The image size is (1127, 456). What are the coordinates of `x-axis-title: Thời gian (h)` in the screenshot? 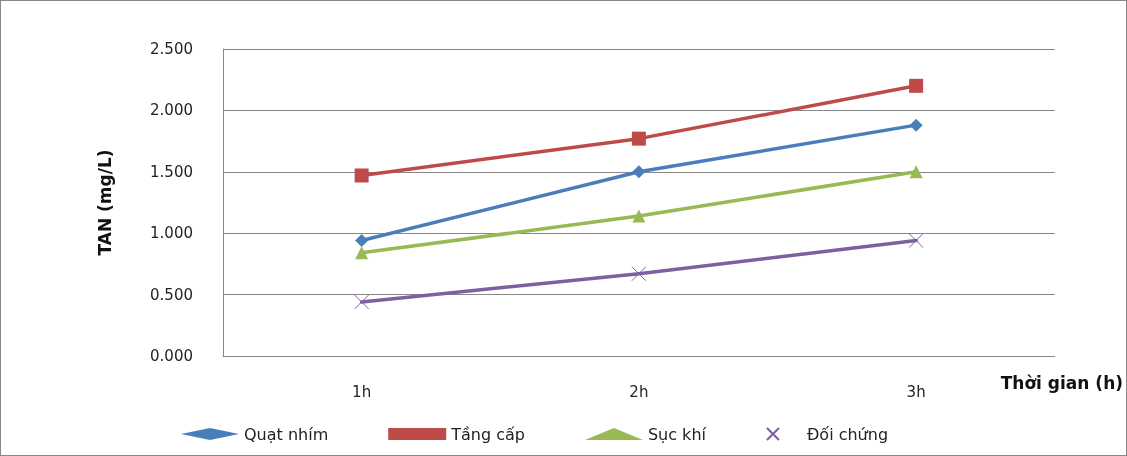 It's located at (1062, 382).